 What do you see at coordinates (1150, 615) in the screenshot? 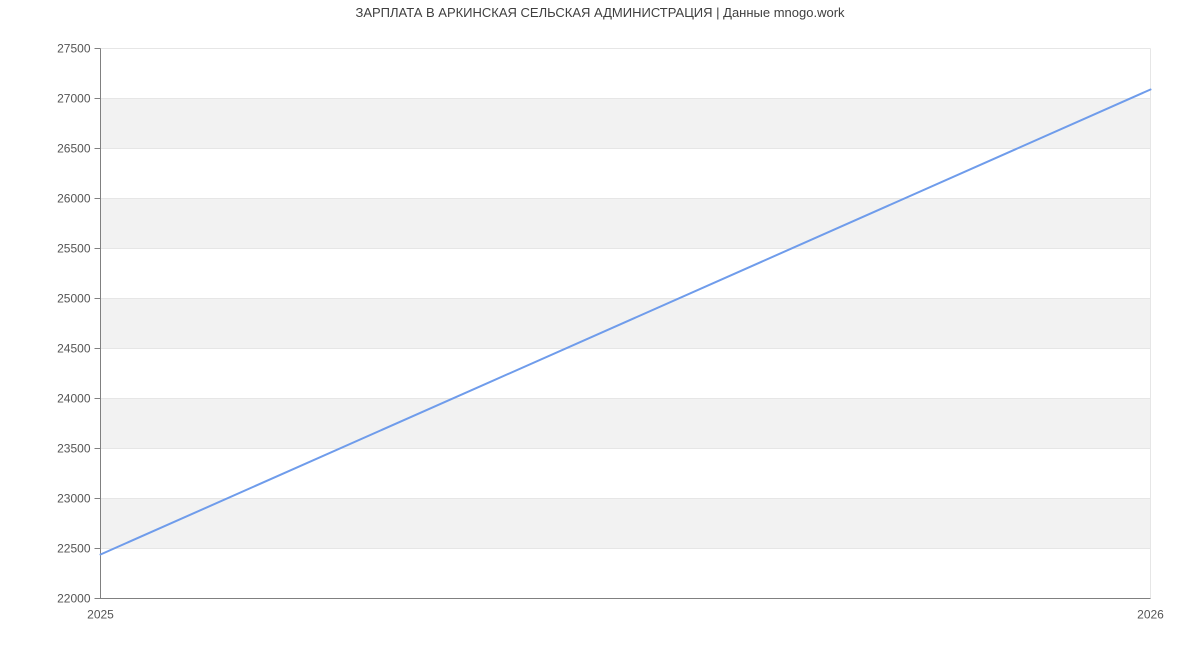
I see `x-axis-tick-label: 2026` at bounding box center [1150, 615].